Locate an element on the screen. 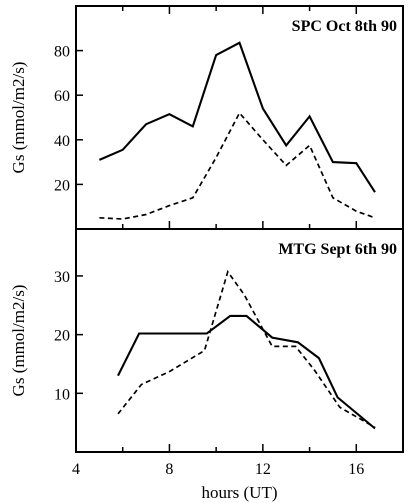  x-tick-label: 16 is located at coordinates (356, 469).